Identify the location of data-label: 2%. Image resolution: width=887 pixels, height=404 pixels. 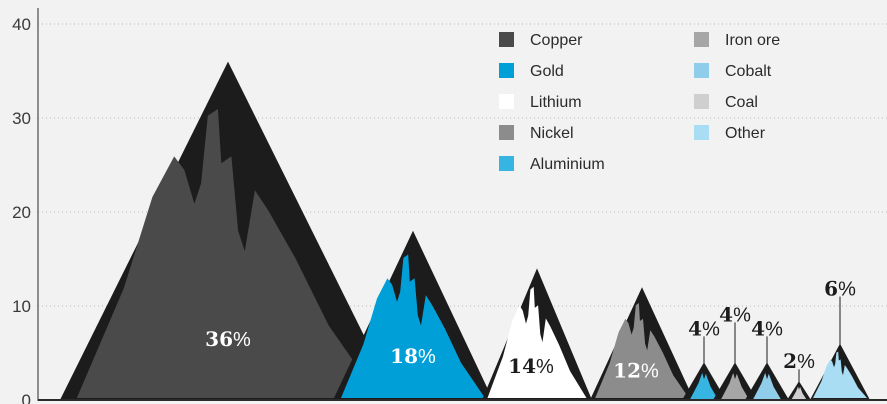
(799, 361).